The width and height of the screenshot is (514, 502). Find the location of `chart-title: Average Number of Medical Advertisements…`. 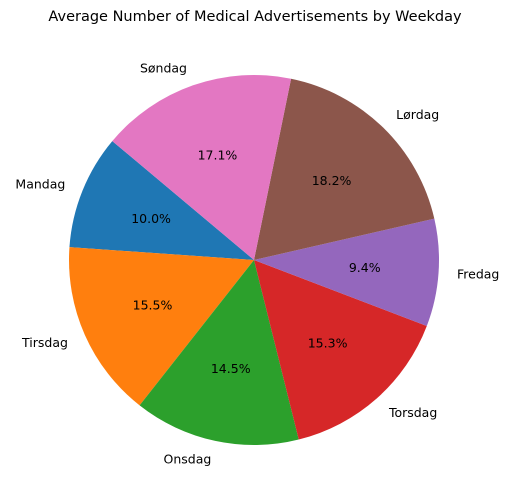

chart-title: Average Number of Medical Advertisements… is located at coordinates (255, 17).